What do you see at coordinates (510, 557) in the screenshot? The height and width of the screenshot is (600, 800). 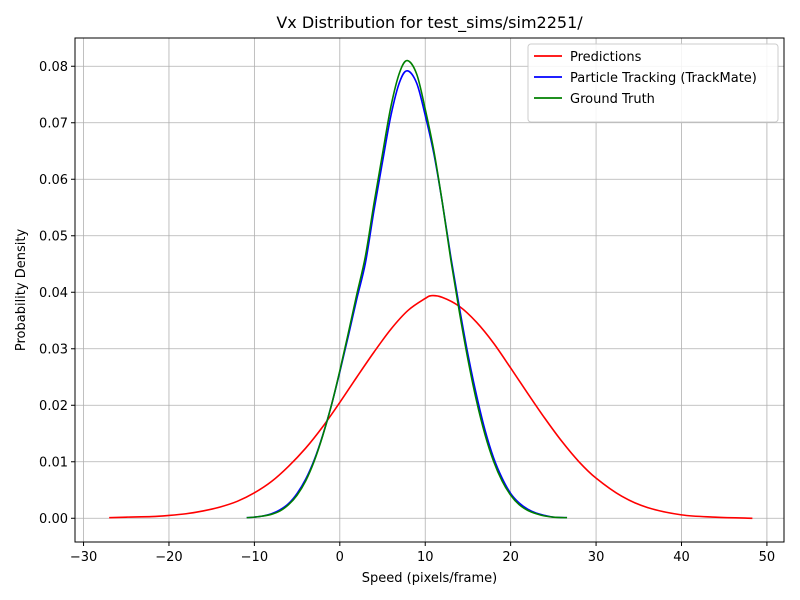 I see `x-tick-label: 20` at bounding box center [510, 557].